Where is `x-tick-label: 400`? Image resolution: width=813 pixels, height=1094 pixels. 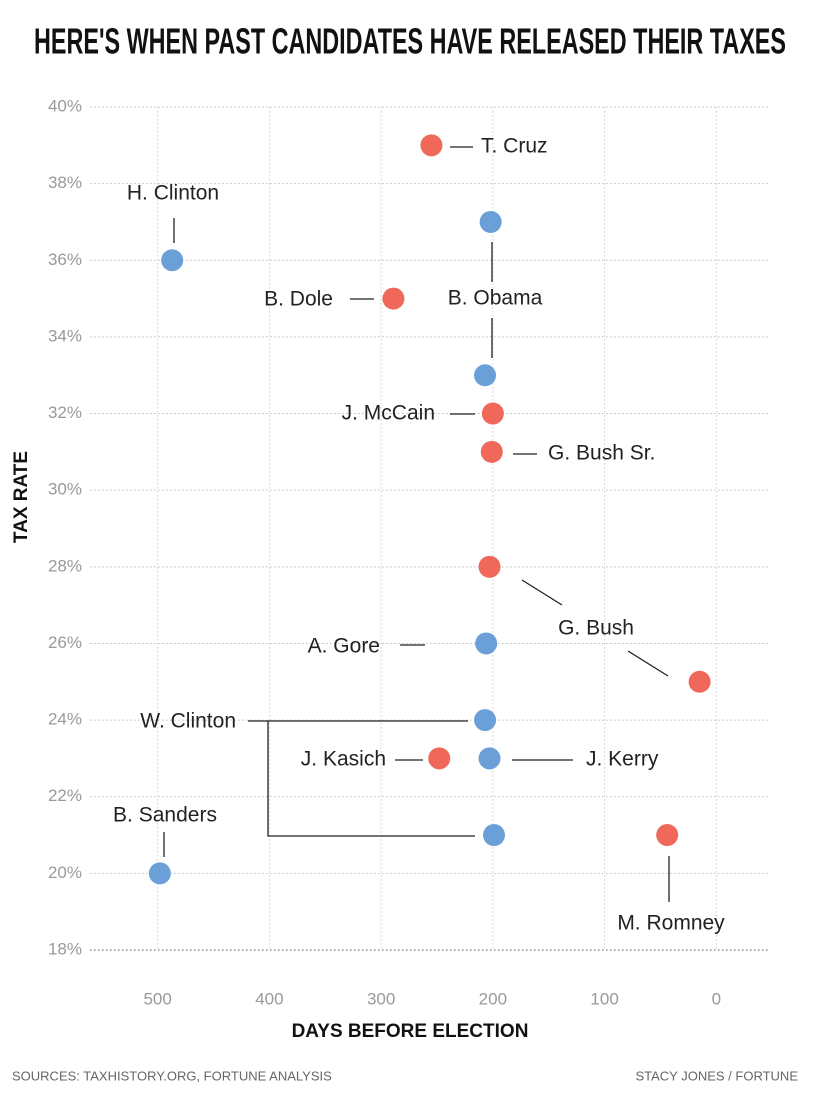 x-tick-label: 400 is located at coordinates (269, 998).